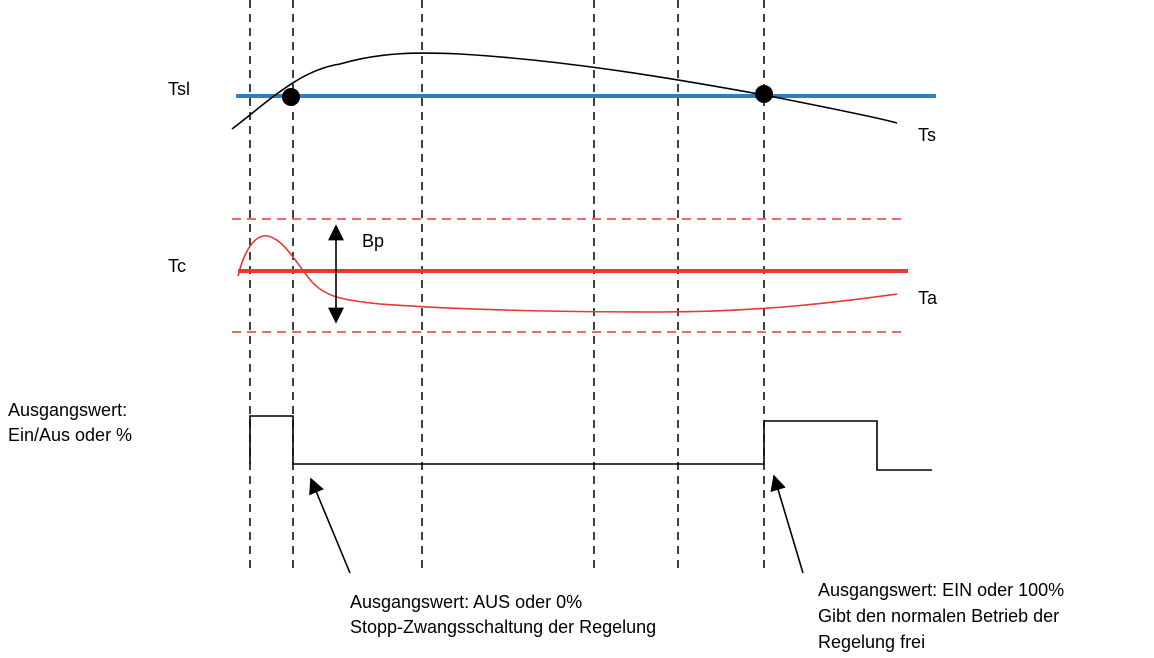  Describe the element at coordinates (291, 97) in the screenshot. I see `intersection-dot-start` at that location.